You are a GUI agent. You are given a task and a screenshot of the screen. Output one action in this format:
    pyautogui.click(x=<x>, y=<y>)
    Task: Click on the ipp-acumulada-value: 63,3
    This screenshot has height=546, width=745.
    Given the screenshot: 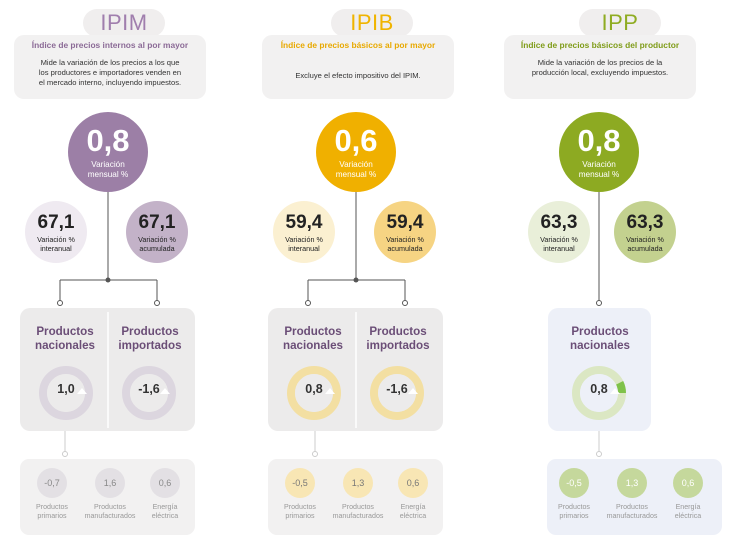 What is the action you would take?
    pyautogui.click(x=645, y=222)
    